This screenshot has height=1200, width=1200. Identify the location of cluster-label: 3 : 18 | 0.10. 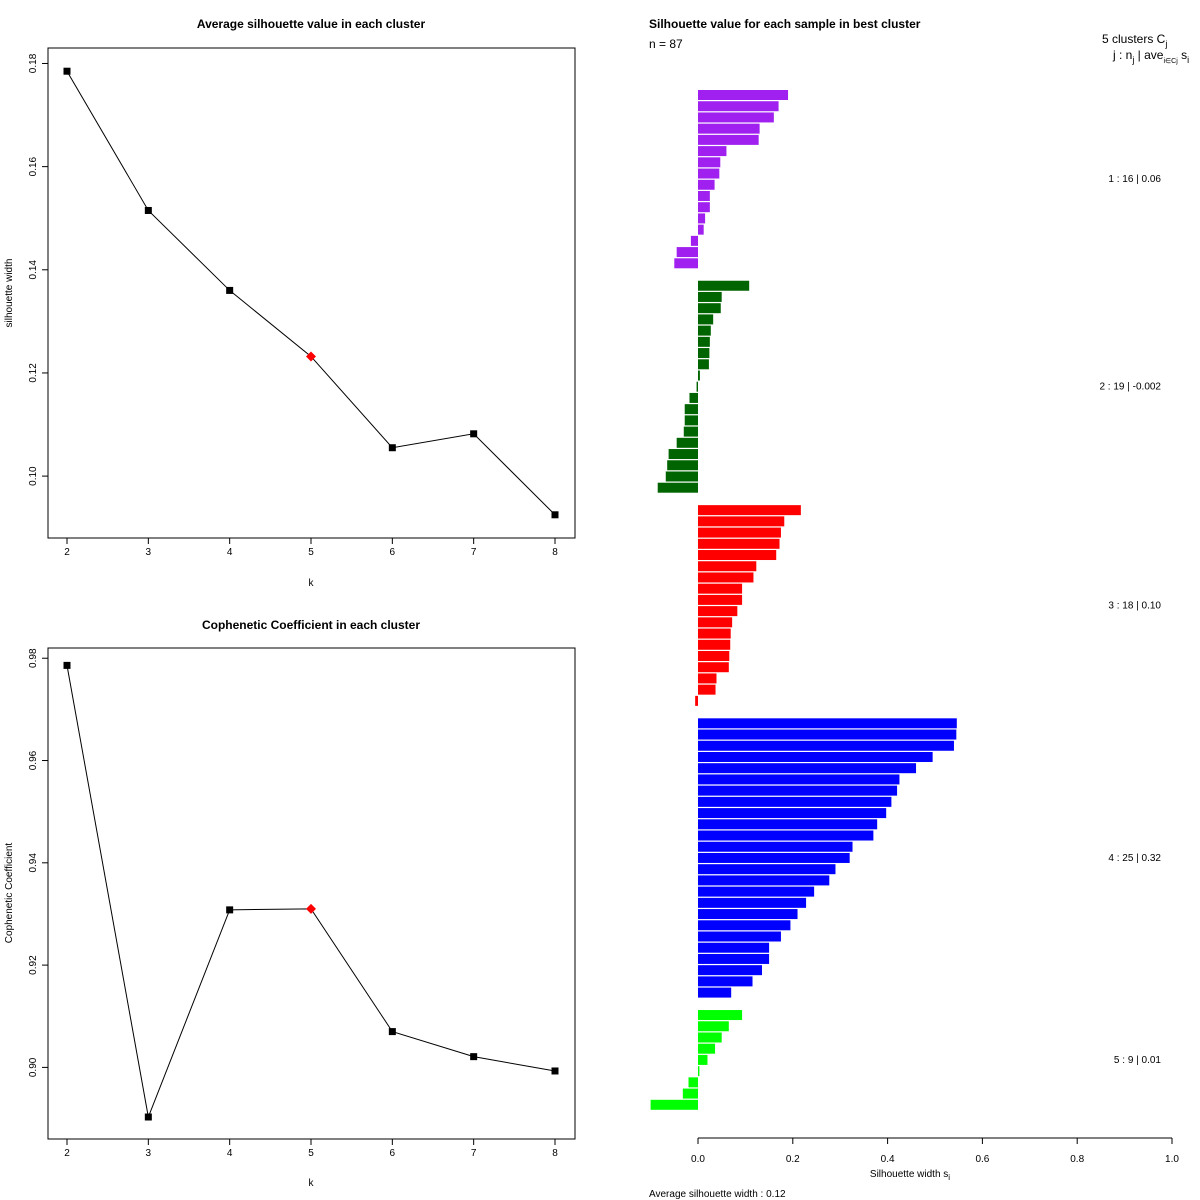
(1134, 606).